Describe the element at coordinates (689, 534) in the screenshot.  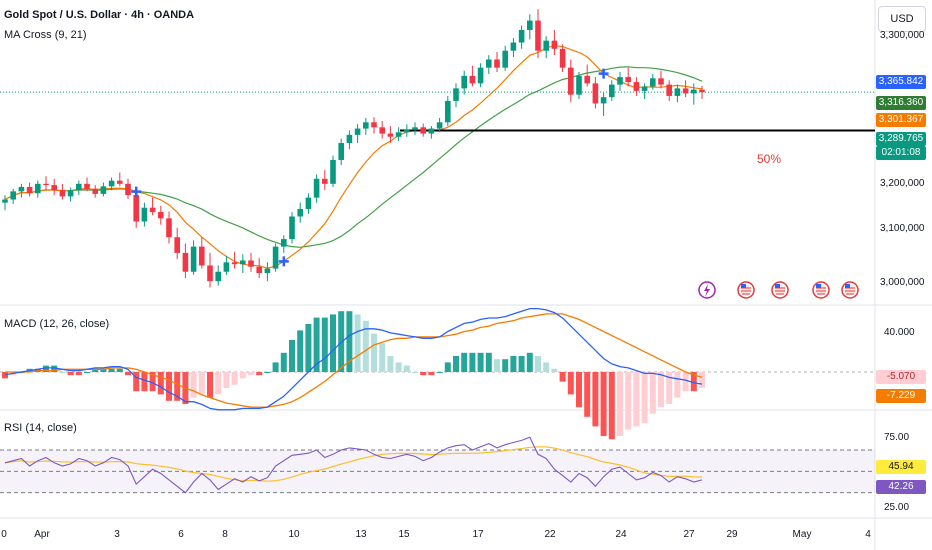
I see `date-axis-label: 27` at that location.